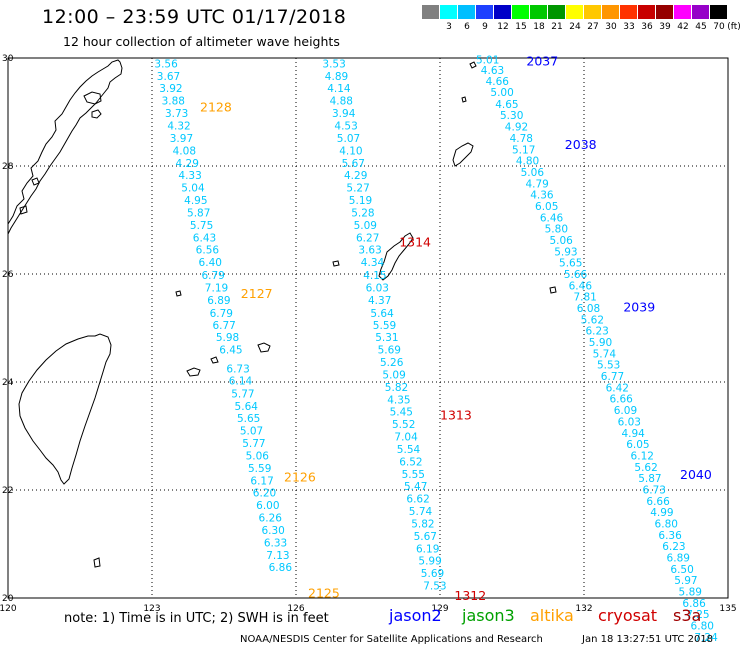 This screenshot has width=740, height=650. Describe the element at coordinates (690, 593) in the screenshot. I see `wave-height-value: 5.89` at that location.